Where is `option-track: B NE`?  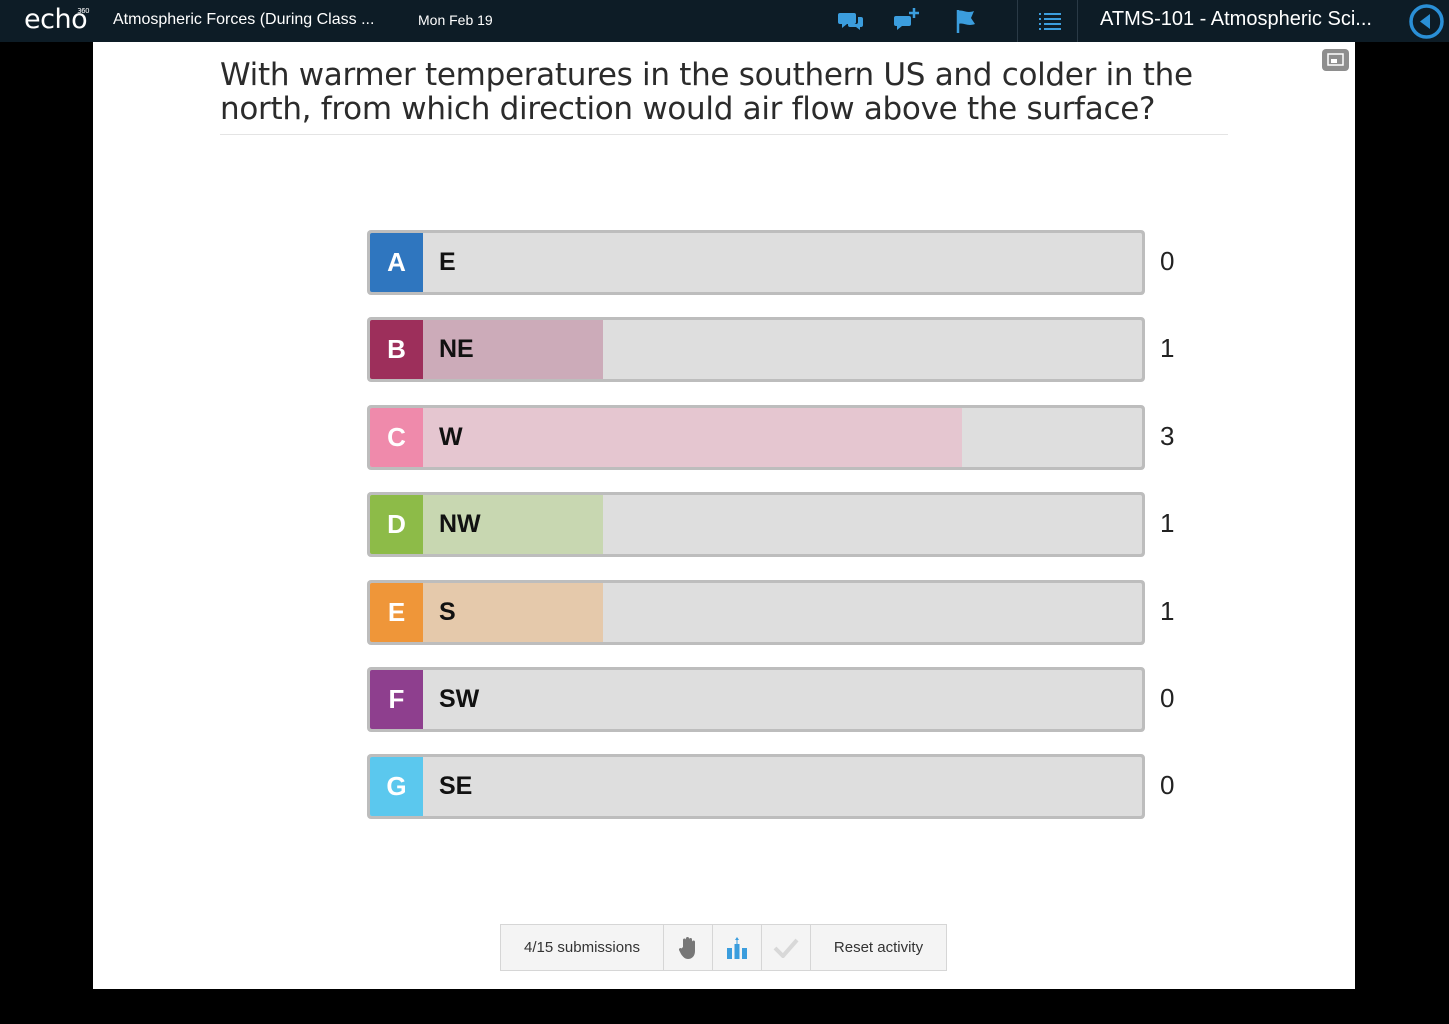
option-track: B NE is located at coordinates (756, 349).